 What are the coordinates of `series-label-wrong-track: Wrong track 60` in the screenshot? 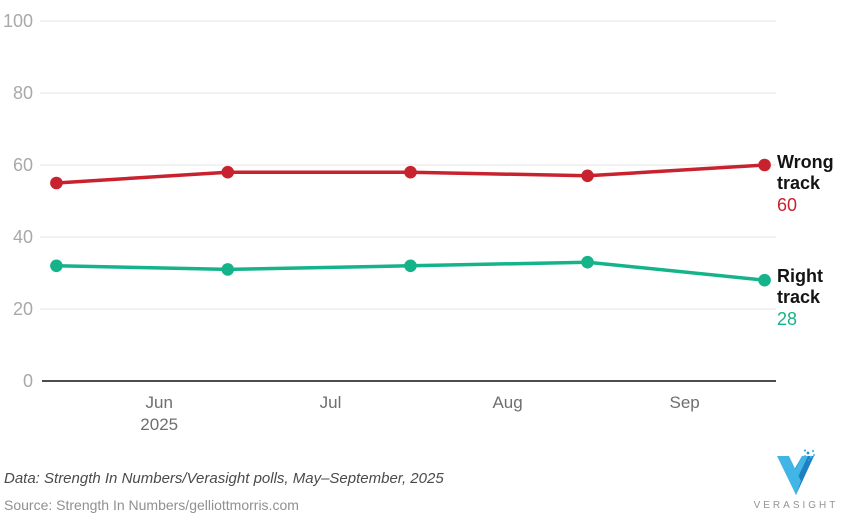 It's located at (811, 184).